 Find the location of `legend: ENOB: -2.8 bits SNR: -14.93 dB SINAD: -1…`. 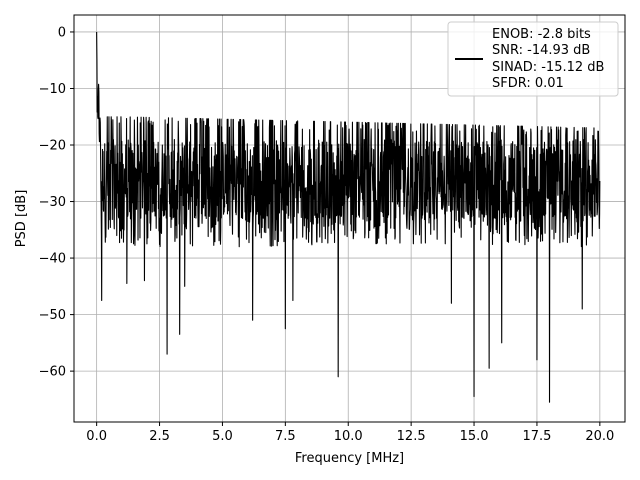

legend: ENOB: -2.8 bits SNR: -14.93 dB SINAD: -1… is located at coordinates (533, 59).